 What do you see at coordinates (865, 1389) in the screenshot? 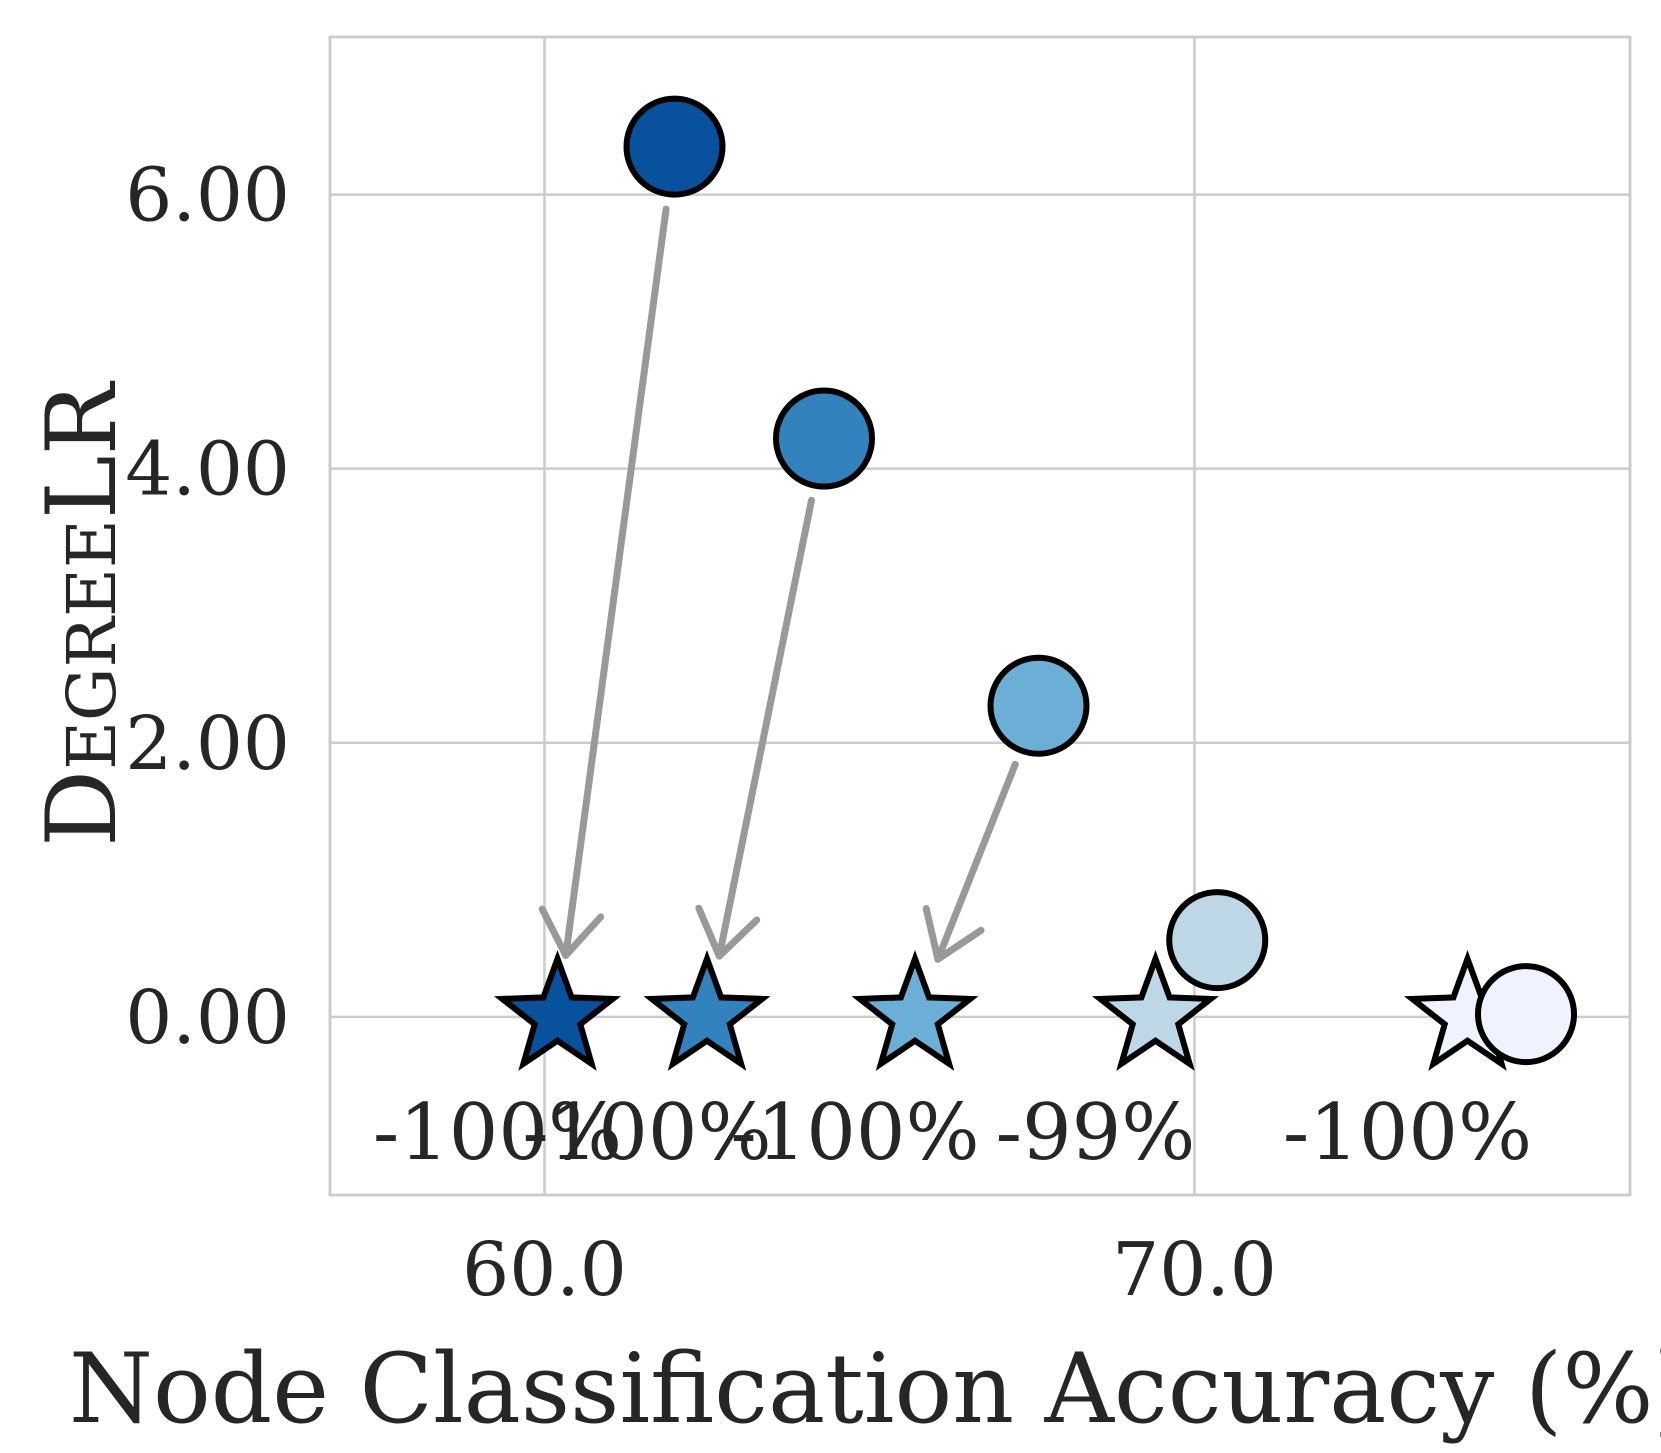
I see `x-axis-label: Node Classification Accuracy (%)` at bounding box center [865, 1389].